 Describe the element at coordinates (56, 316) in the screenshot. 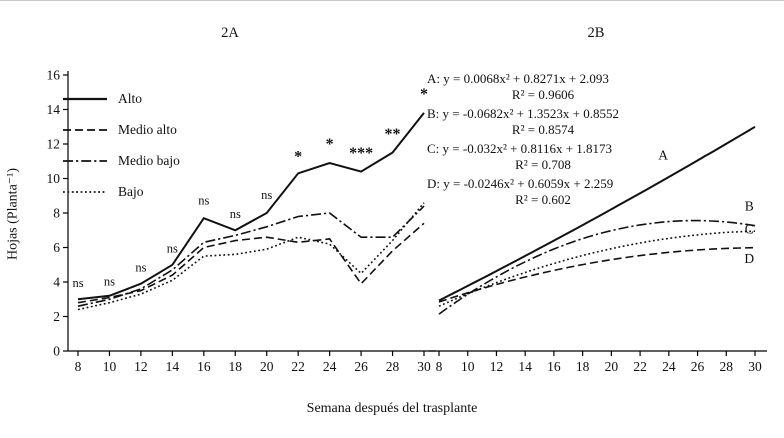

I see `y-tick-label: 2` at that location.